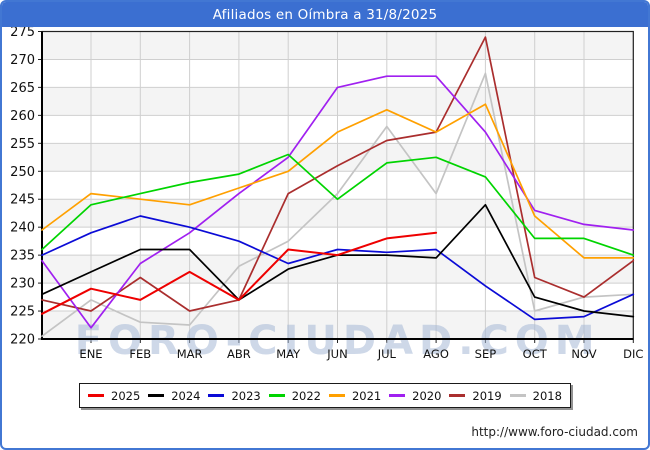 This screenshot has height=450, width=650. Describe the element at coordinates (288, 354) in the screenshot. I see `x-month-label: MAY` at that location.